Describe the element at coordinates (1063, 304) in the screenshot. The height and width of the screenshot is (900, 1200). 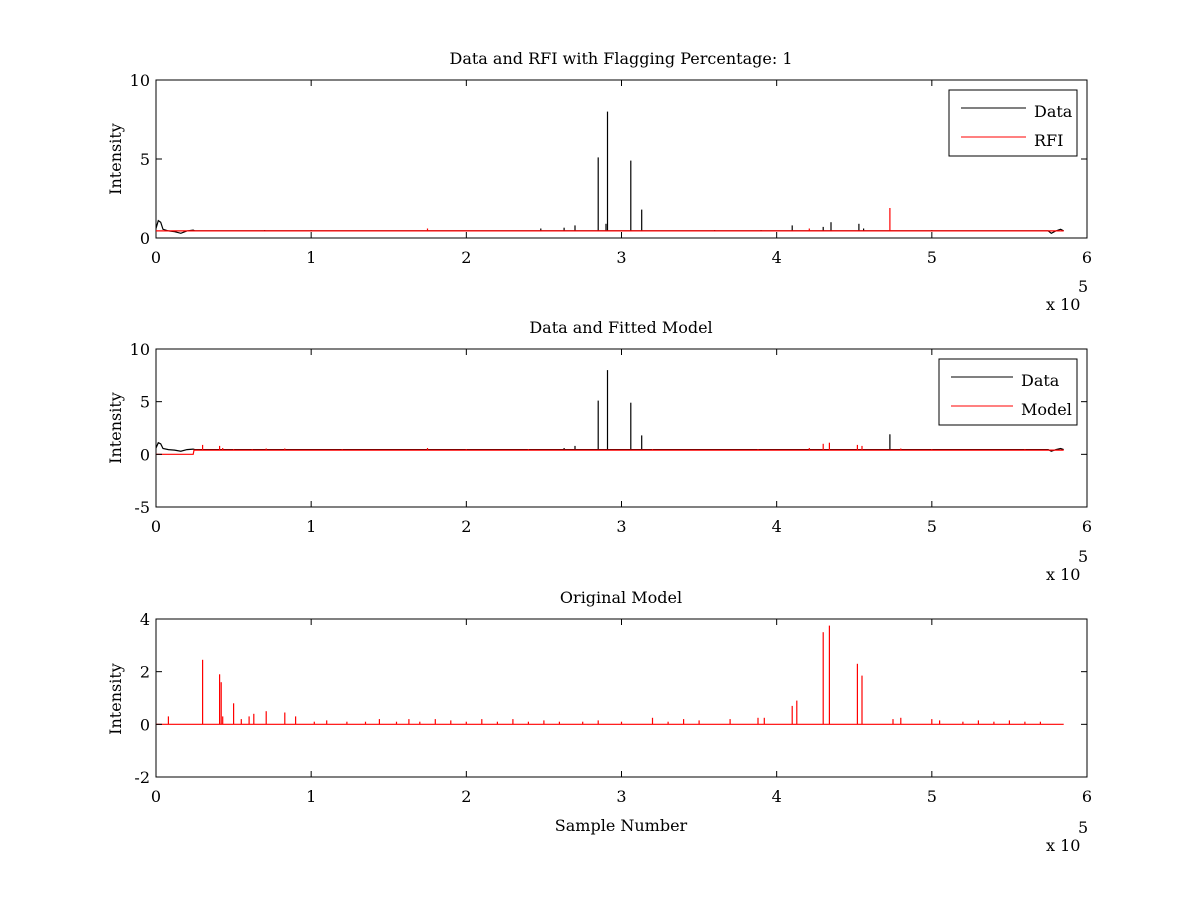
I see `subplot-1-x-multiplier: x 10` at that location.